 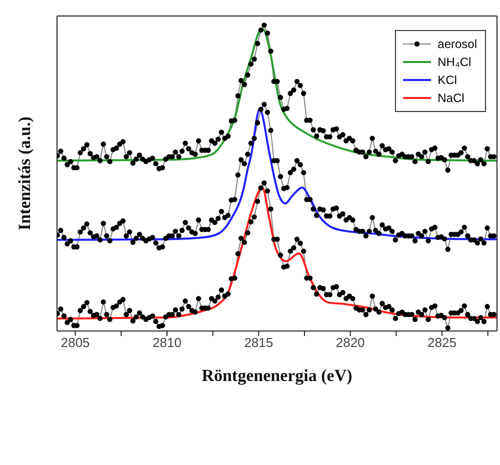 What do you see at coordinates (167, 342) in the screenshot?
I see `x-tick-label: 2810` at bounding box center [167, 342].